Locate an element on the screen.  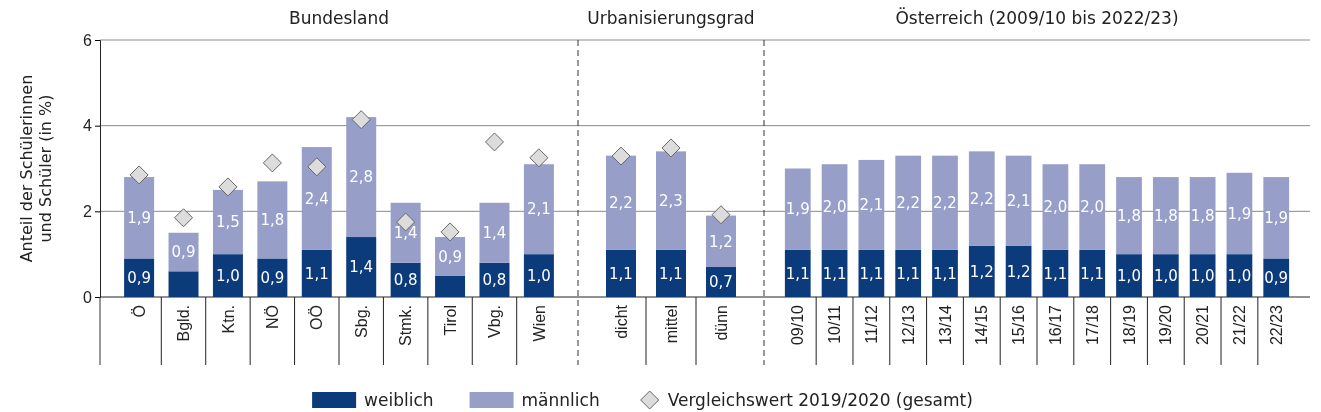
legend-label: Vergleichswert 2019/2020 (gesamt) is located at coordinates (820, 399).